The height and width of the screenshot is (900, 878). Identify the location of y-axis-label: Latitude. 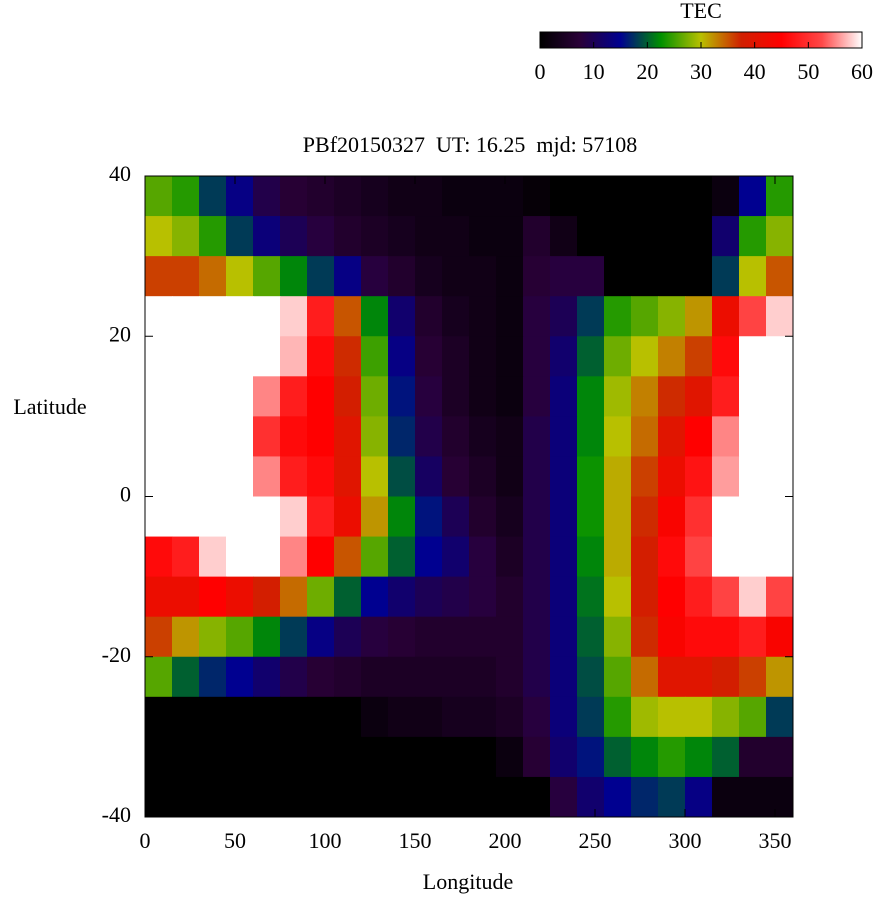
(49, 406).